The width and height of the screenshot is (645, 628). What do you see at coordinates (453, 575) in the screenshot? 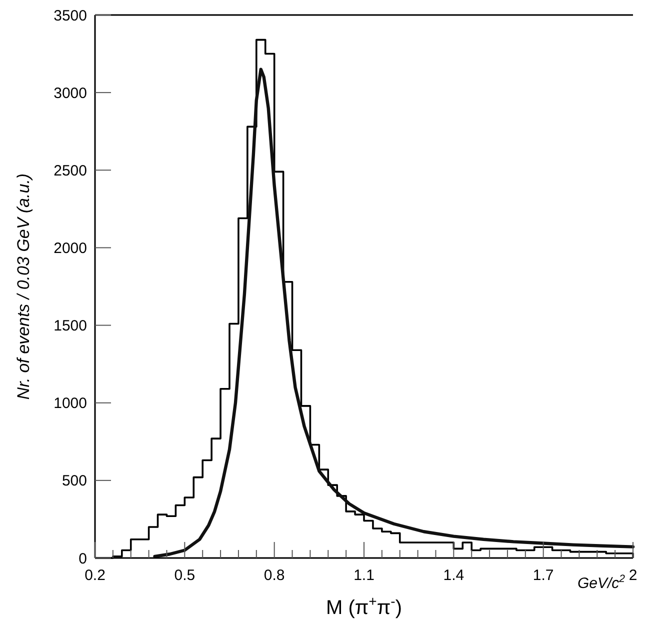
I see `x-tick-label: 1.4` at bounding box center [453, 575].